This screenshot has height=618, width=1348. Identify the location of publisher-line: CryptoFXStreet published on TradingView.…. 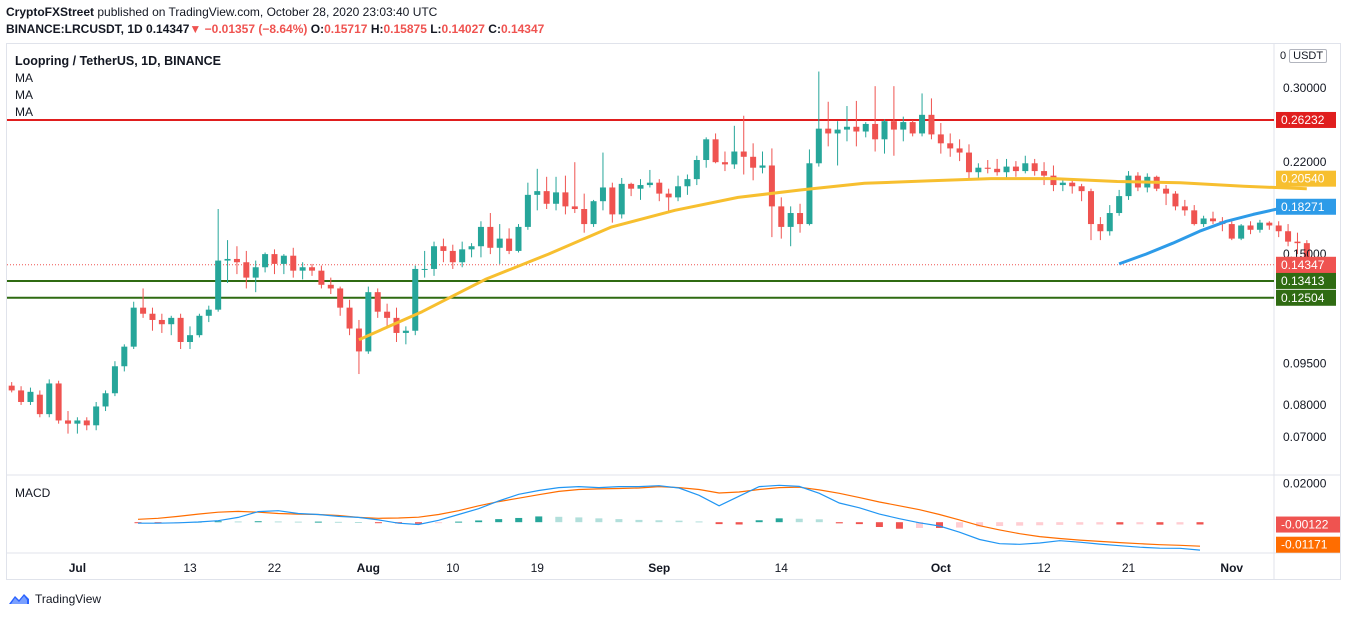
(221, 12).